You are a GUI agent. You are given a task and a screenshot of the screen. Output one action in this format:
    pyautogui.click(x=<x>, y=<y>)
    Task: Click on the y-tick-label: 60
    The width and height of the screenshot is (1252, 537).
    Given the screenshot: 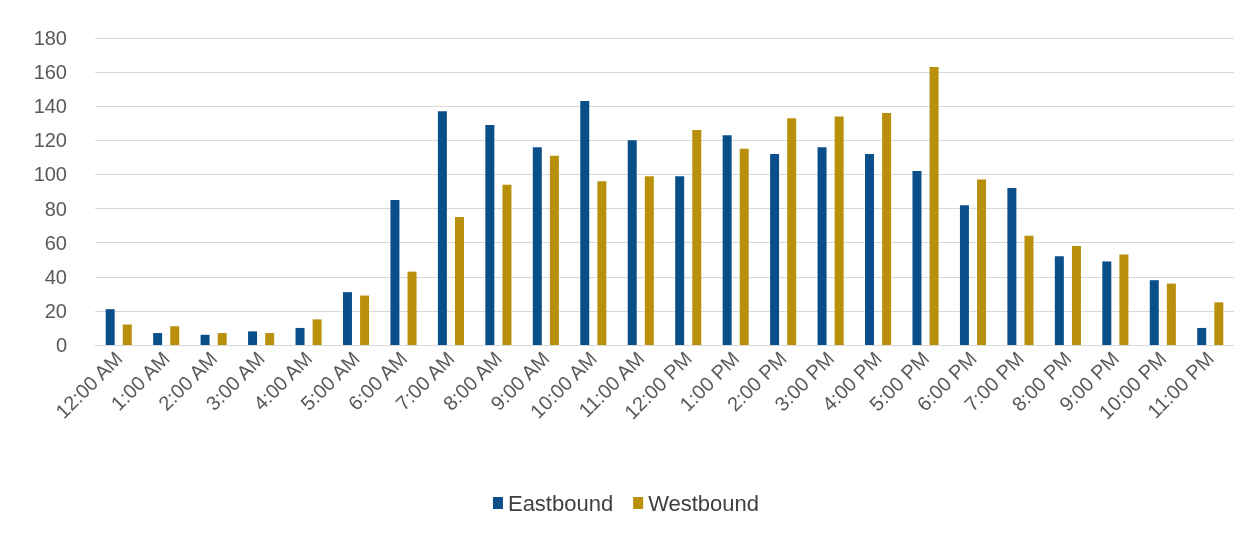 What is the action you would take?
    pyautogui.click(x=55, y=242)
    